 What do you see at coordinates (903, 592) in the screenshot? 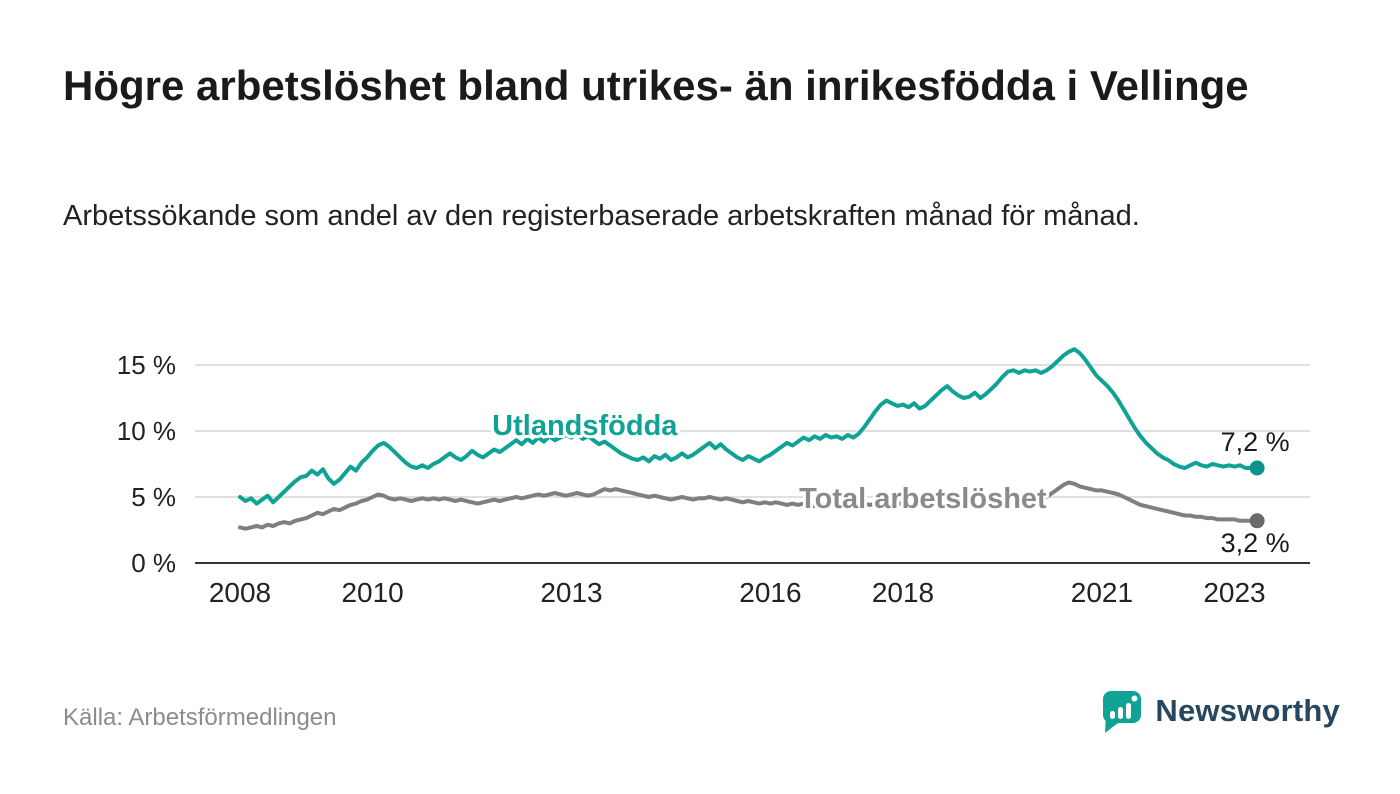
I see `x-tick-label: 2018` at bounding box center [903, 592].